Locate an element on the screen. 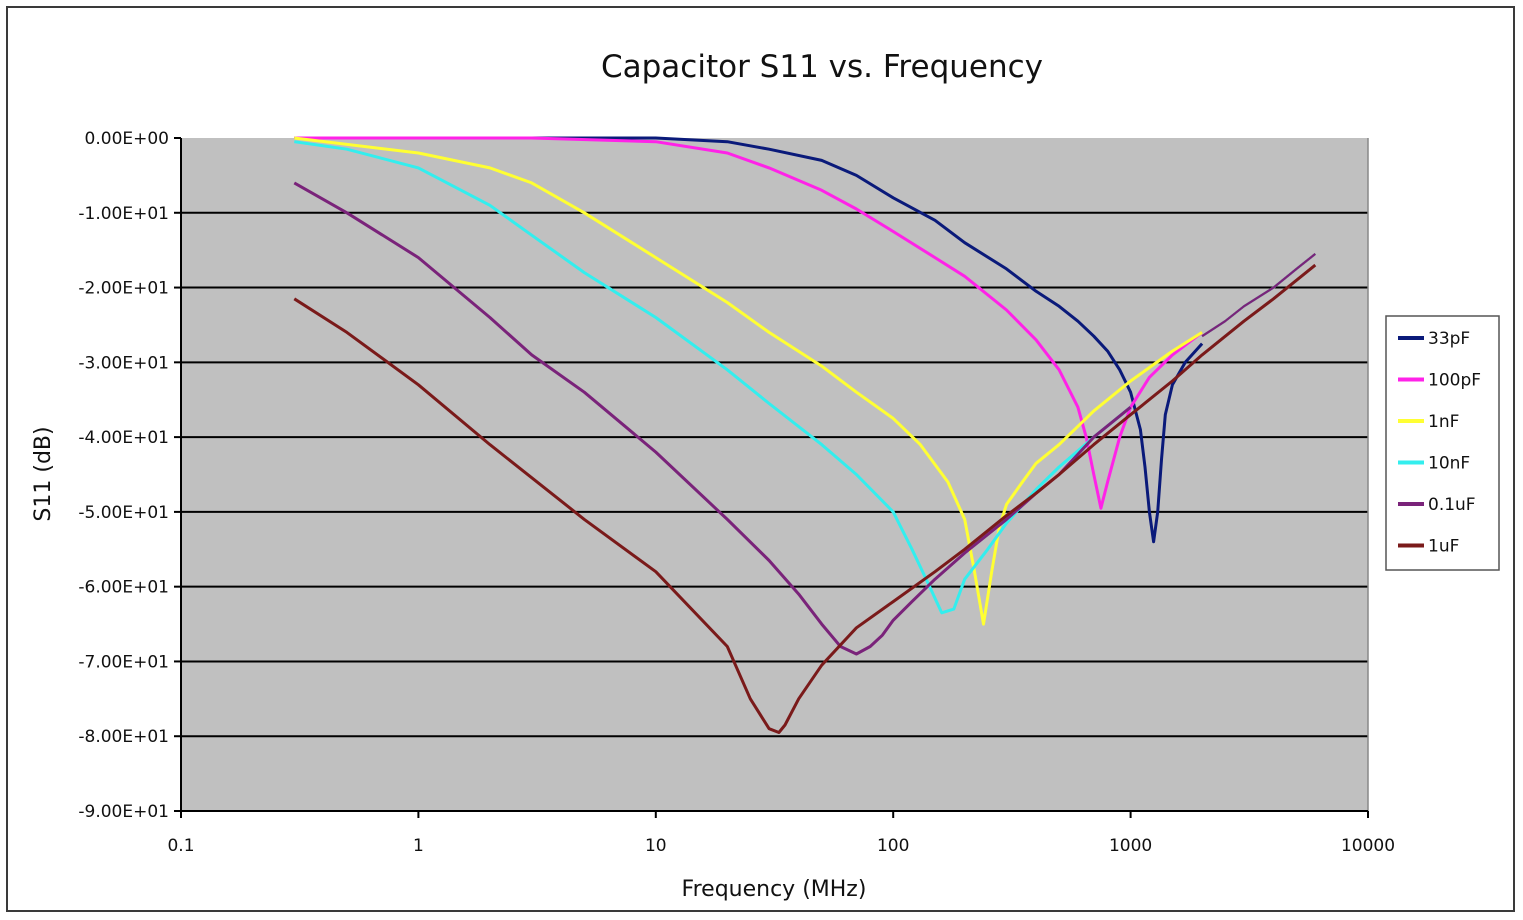  y-tick-label-8: -8.00E+01 is located at coordinates (123, 737).